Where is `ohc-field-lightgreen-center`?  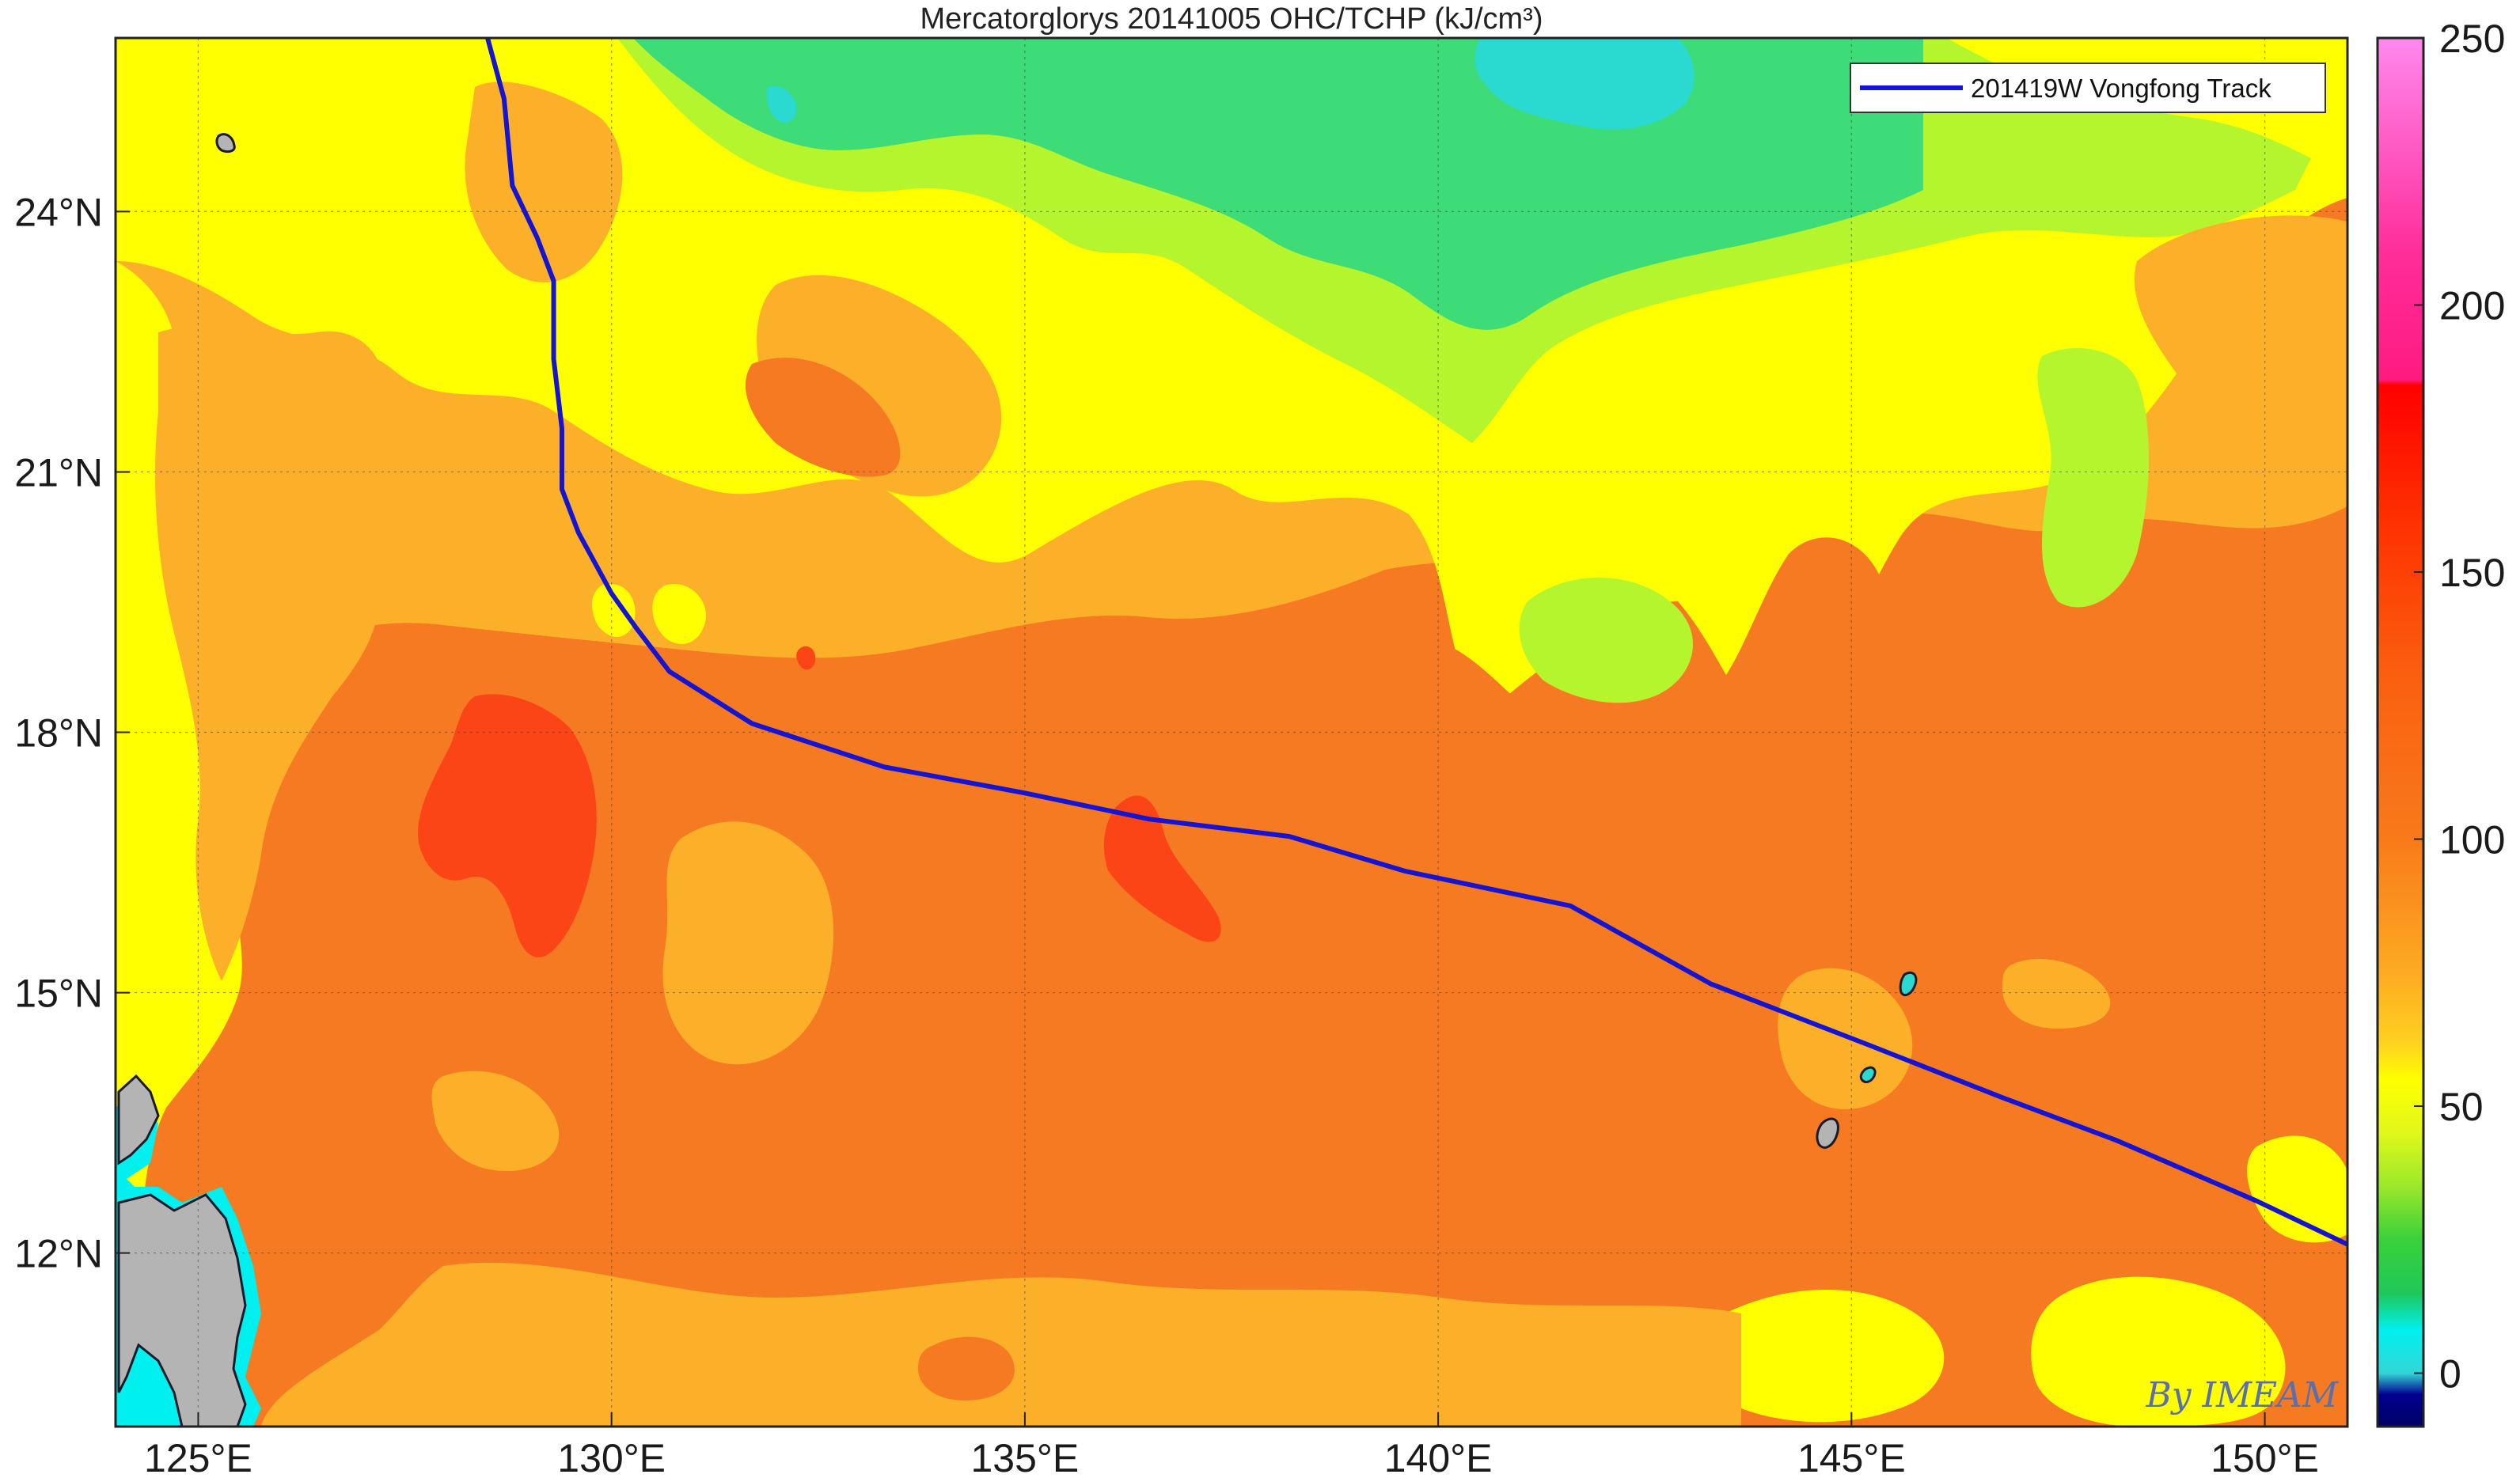
ohc-field-lightgreen-center is located at coordinates (1606, 640).